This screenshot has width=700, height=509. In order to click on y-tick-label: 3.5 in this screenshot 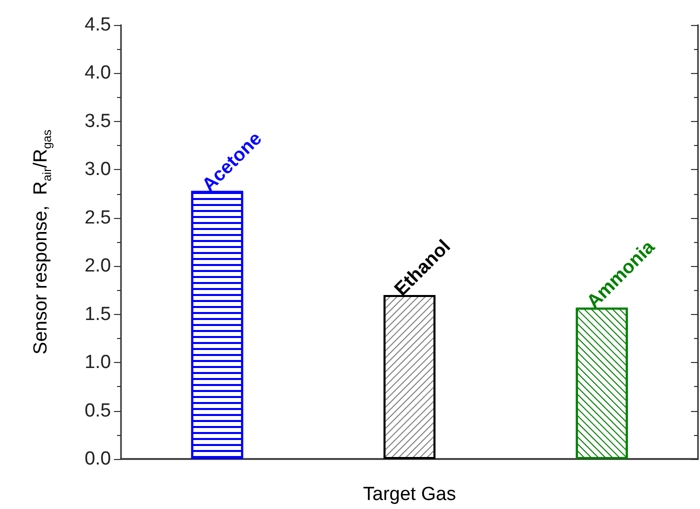, I will do `click(97, 121)`.